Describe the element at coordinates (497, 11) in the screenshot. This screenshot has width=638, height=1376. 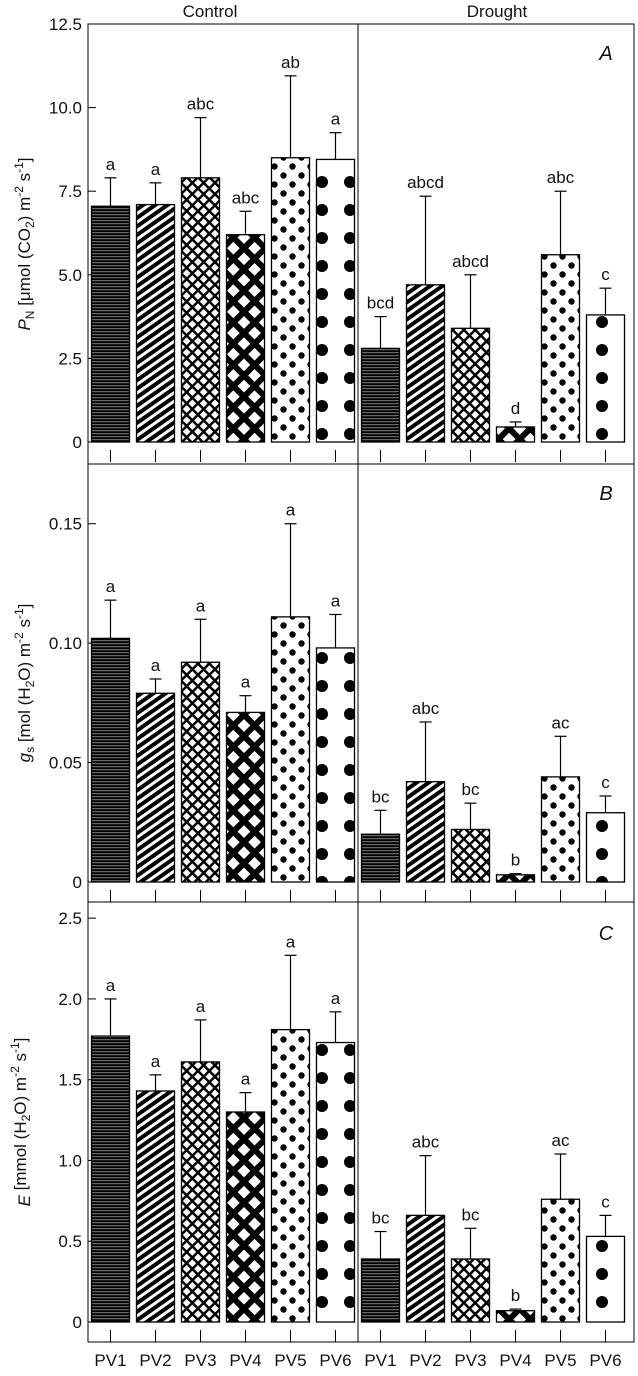
I see `group-header-drought: Drought` at that location.